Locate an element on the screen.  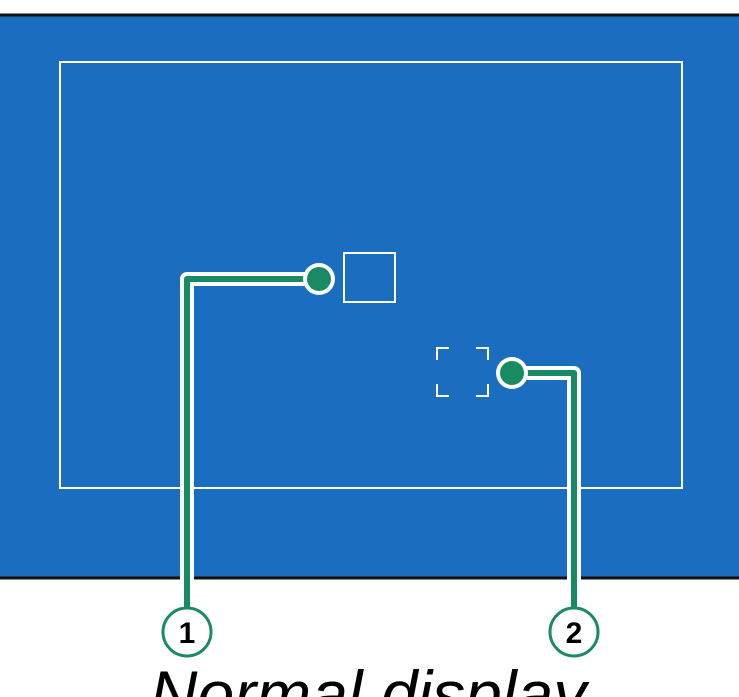
callout-badge-2: 2 is located at coordinates (574, 632).